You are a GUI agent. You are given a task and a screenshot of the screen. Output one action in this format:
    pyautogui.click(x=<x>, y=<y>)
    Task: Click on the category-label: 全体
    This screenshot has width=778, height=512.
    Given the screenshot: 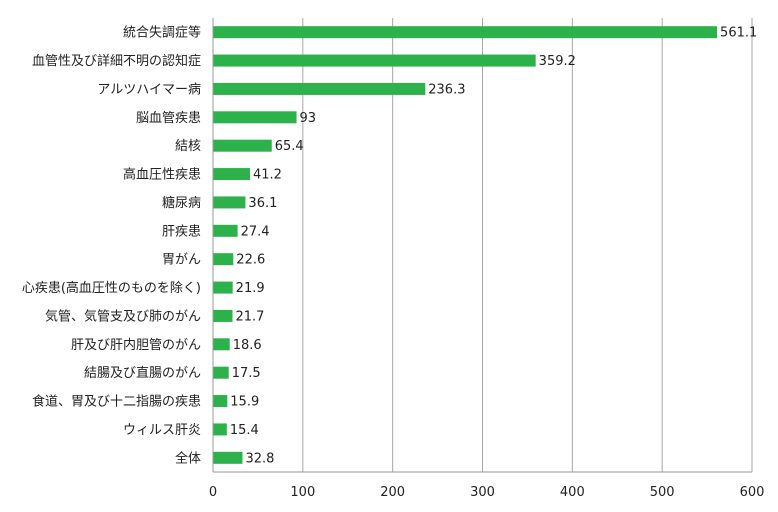 What is the action you would take?
    pyautogui.click(x=188, y=458)
    